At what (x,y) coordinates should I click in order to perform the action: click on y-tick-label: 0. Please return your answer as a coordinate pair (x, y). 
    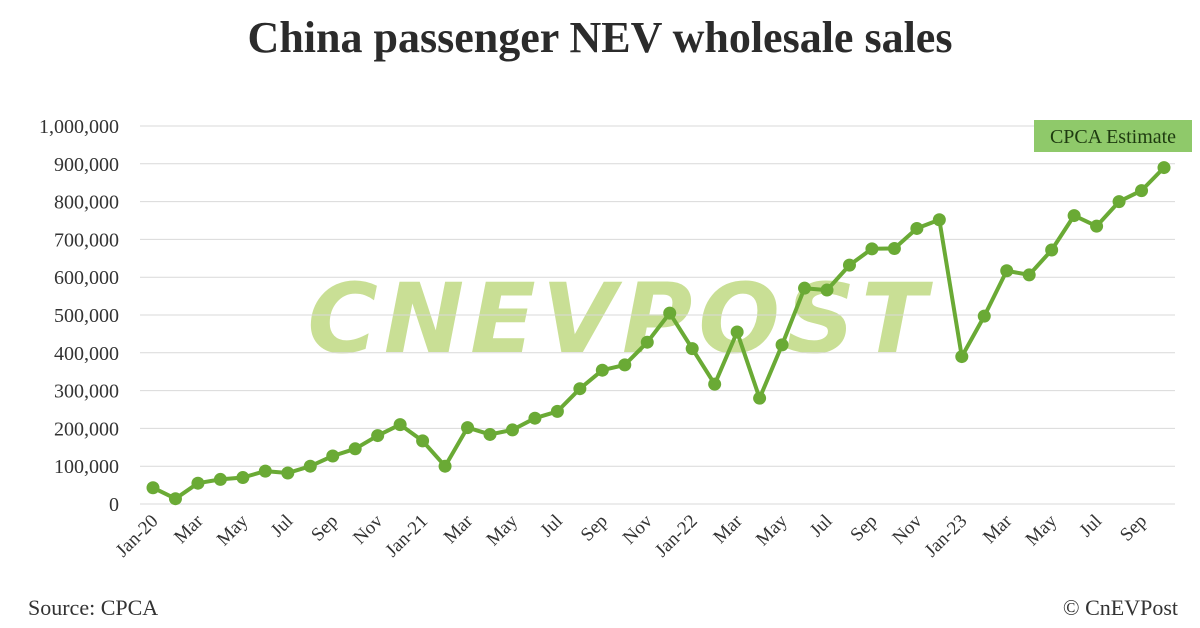
    Looking at the image, I should click on (114, 505).